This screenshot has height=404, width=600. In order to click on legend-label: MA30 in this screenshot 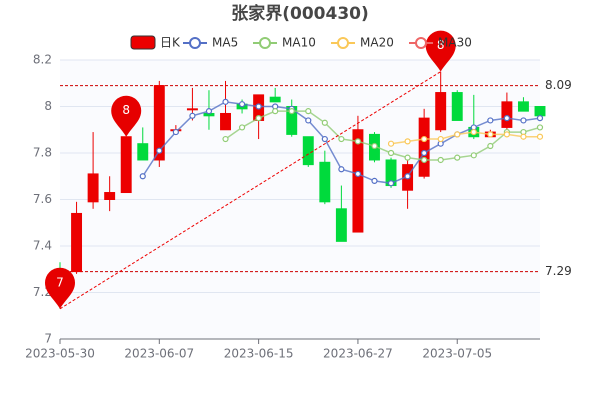, I will do `click(455, 43)`.